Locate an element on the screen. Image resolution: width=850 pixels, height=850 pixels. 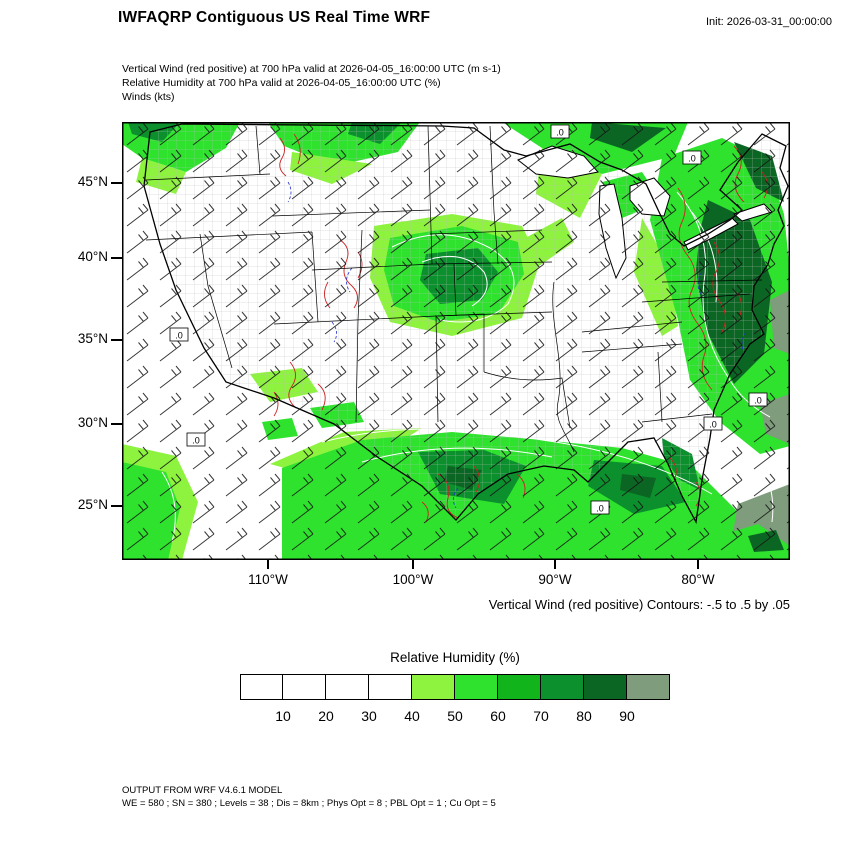
colorbar-tick-label: 90 is located at coordinates (627, 716).